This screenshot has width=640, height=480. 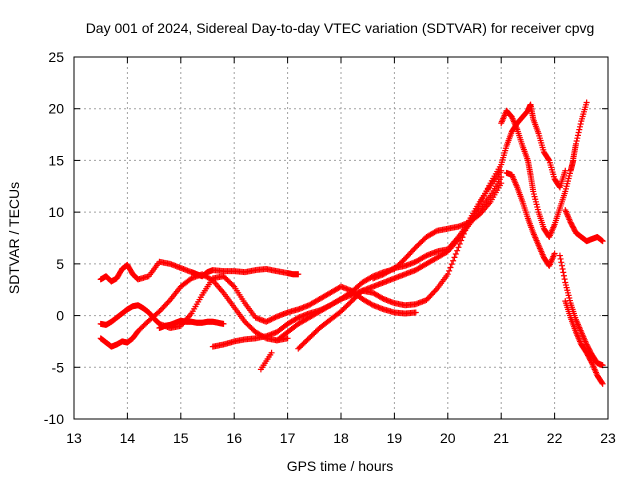 I want to click on series-track-l, so click(x=584, y=226).